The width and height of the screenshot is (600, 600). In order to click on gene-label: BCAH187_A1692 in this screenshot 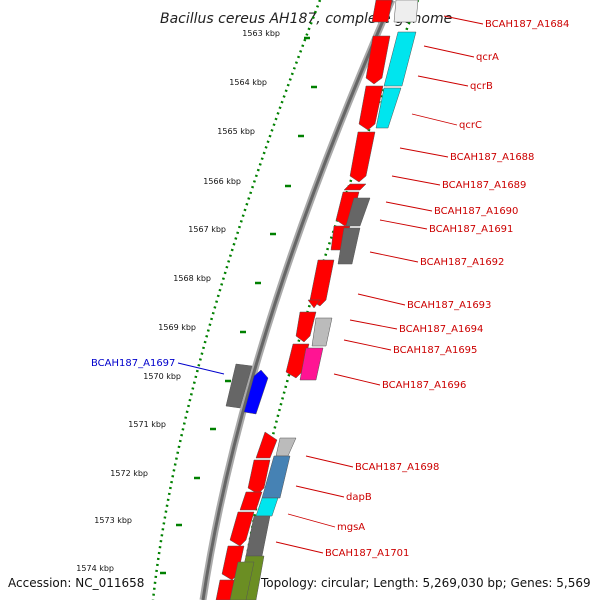, I will do `click(462, 262)`.